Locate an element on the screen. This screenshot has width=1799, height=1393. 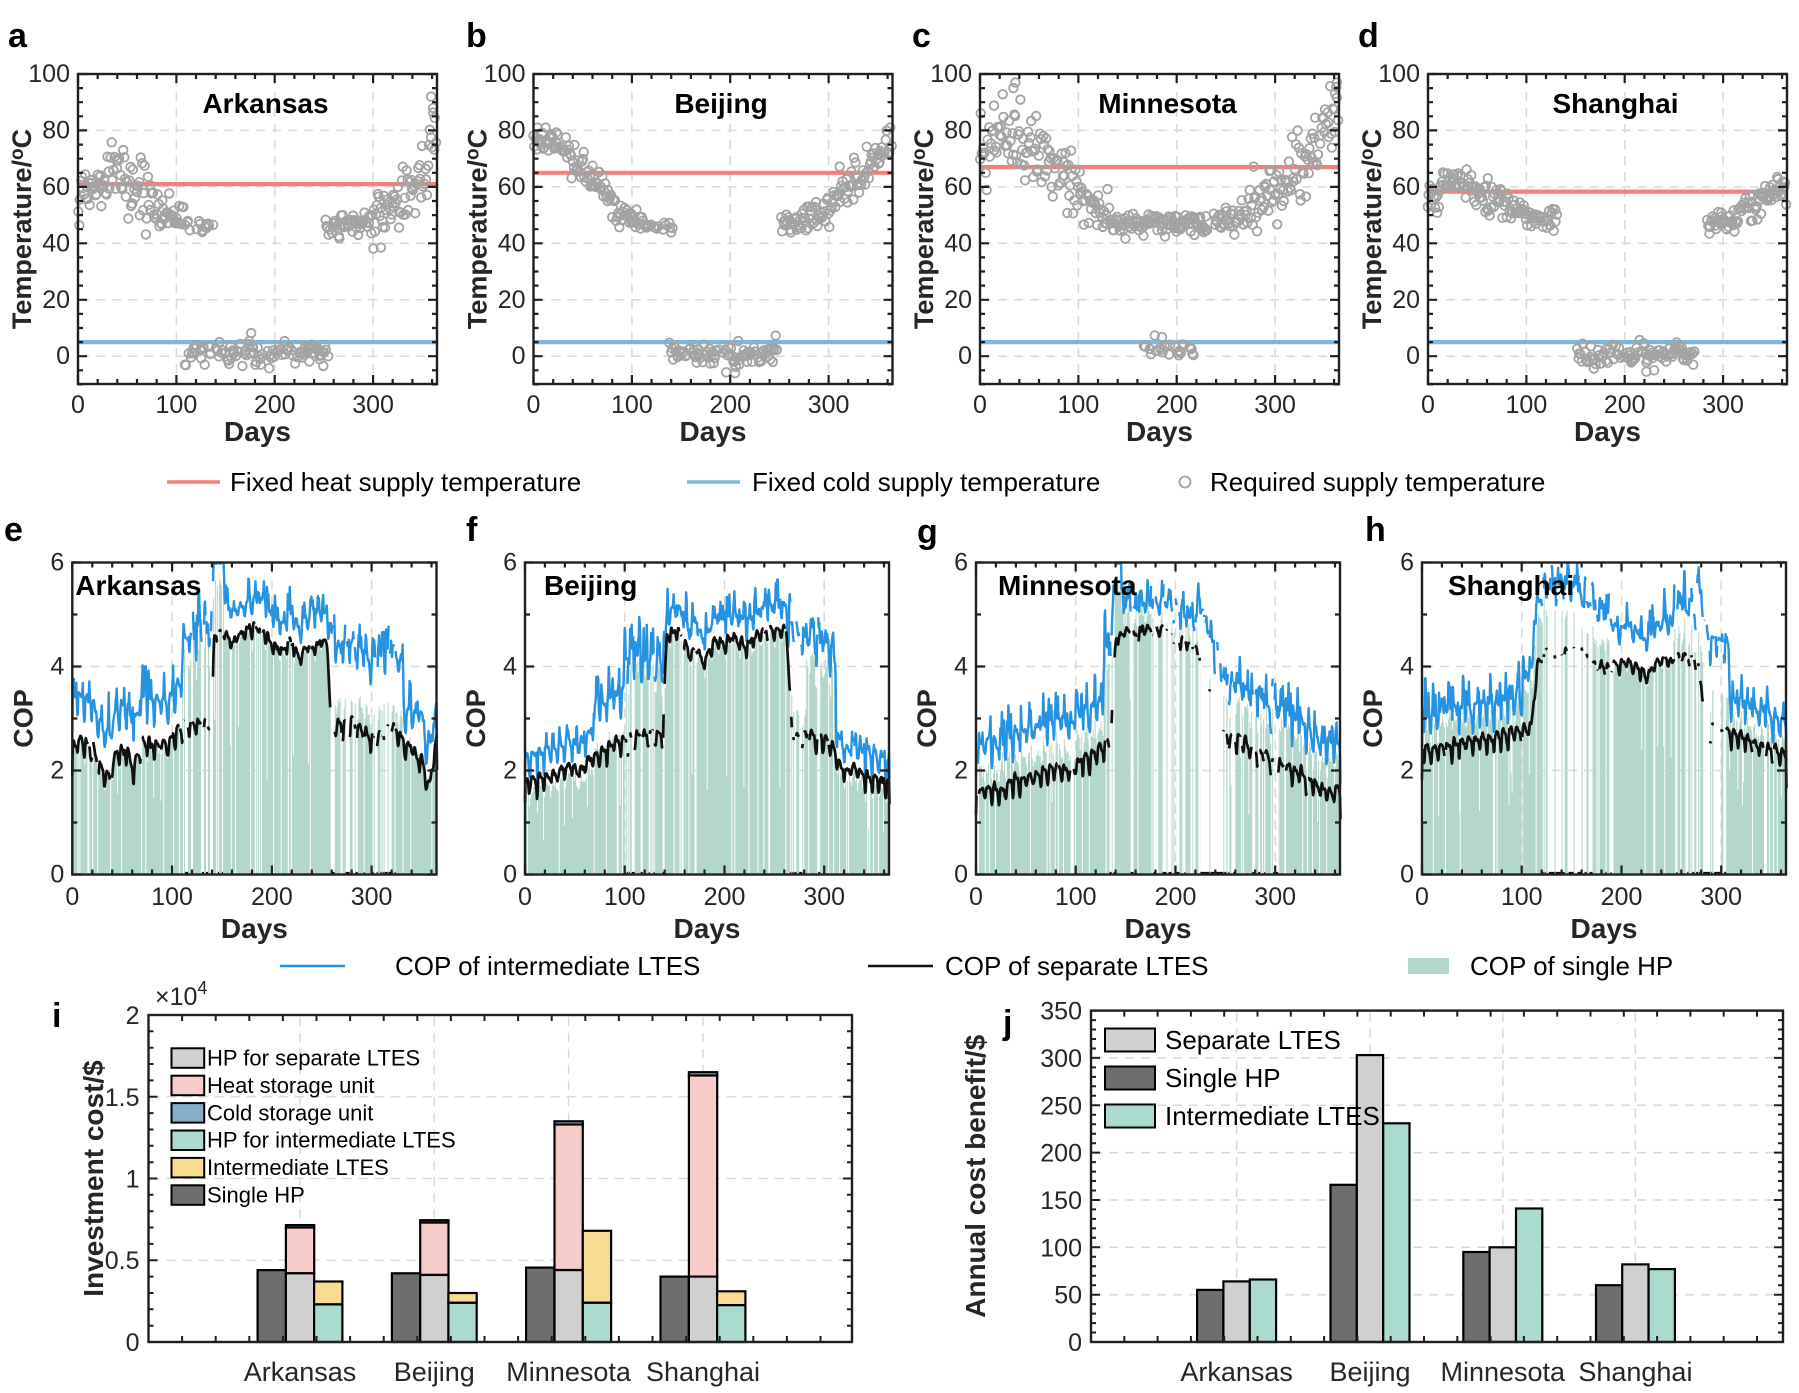
svg-text: i is located at coordinates (56, 1016).